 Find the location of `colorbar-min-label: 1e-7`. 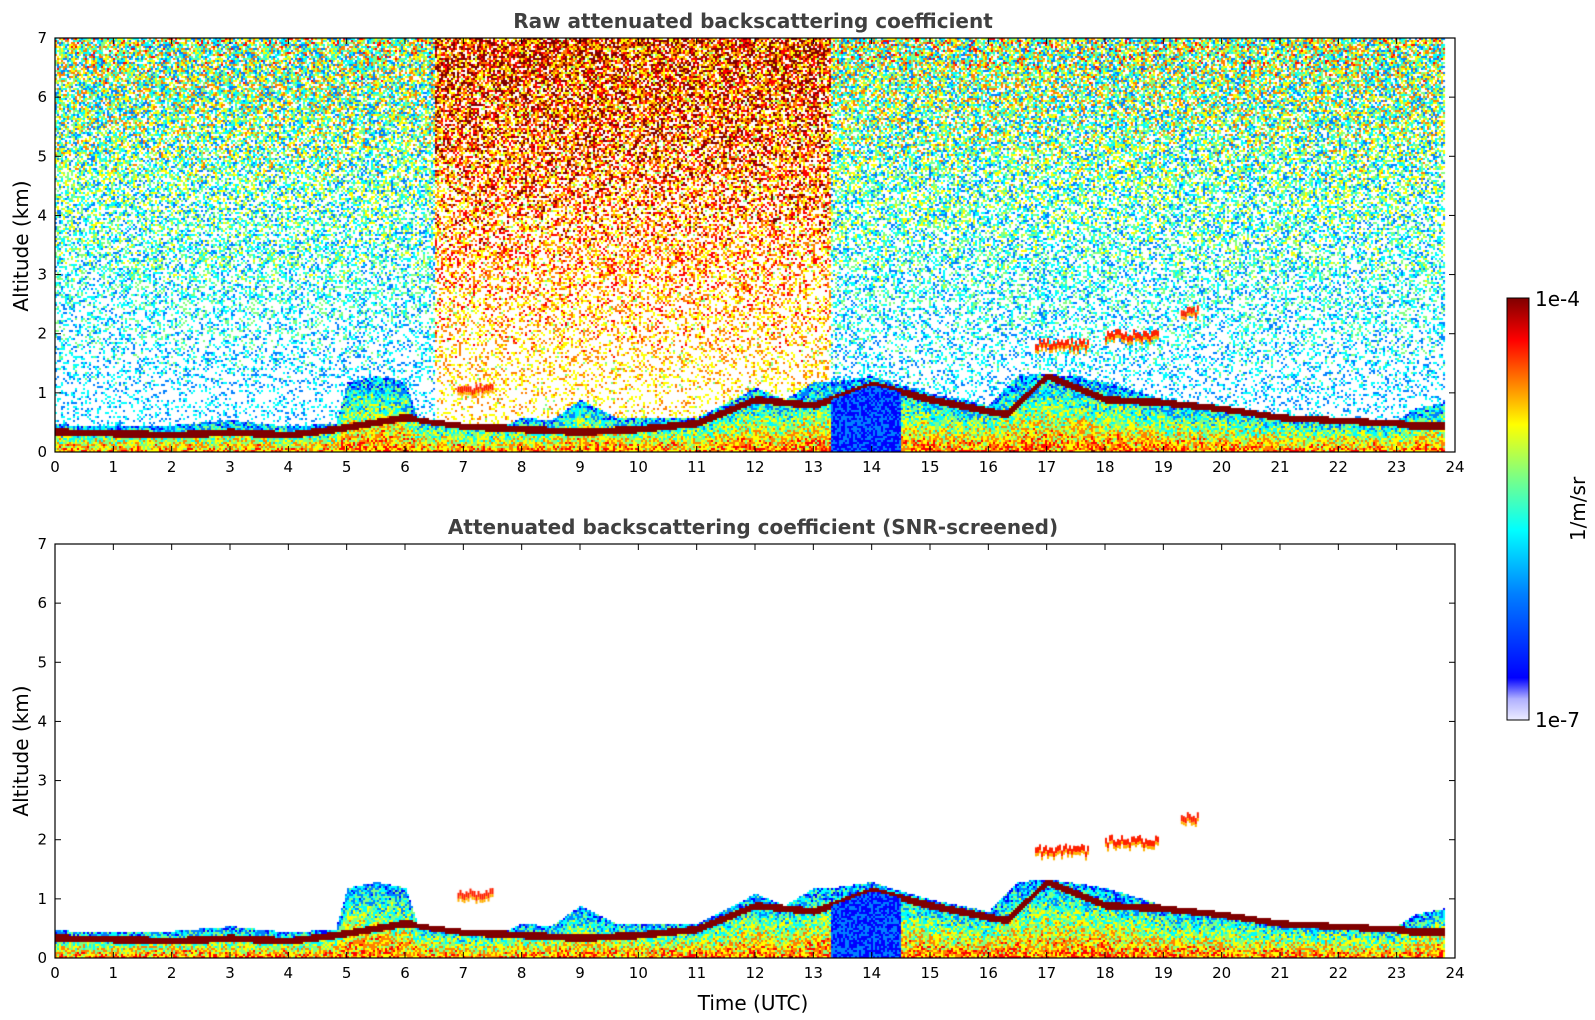

colorbar-min-label: 1e-7 is located at coordinates (1557, 720).